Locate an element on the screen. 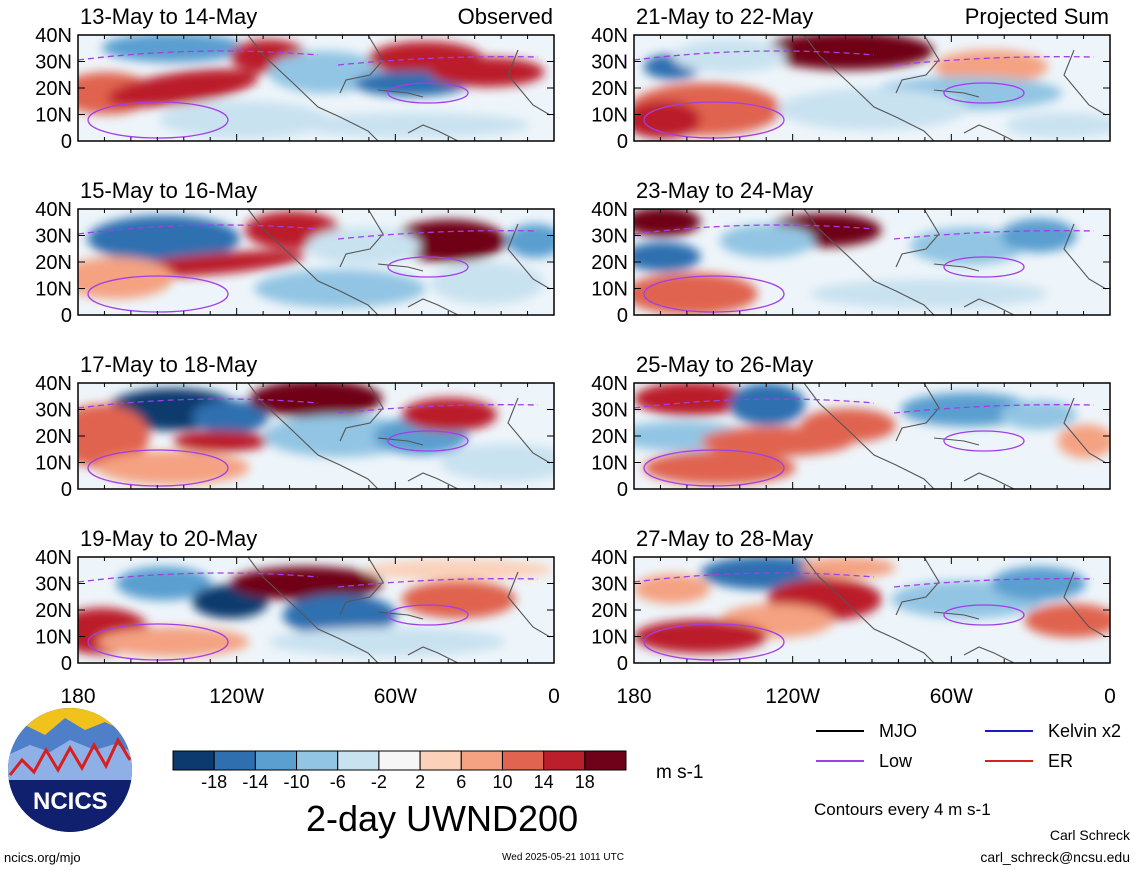 This screenshot has width=1135, height=871. map-panel: 40N 30N 20N 10N 0 17-May to 18-May is located at coordinates (295, 426).